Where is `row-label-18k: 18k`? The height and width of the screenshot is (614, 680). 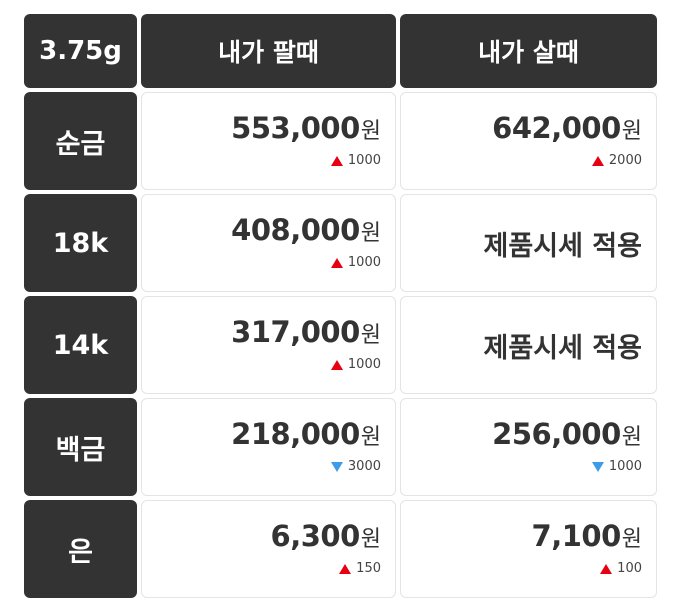
row-label-18k: 18k is located at coordinates (80, 243).